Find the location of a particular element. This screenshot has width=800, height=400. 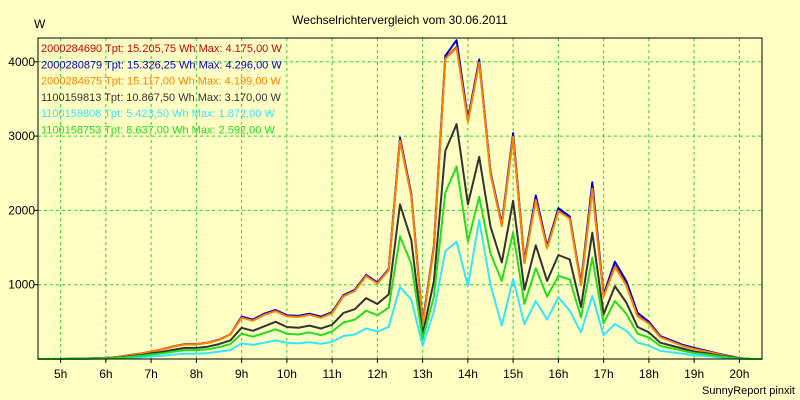

y-tick-label-4000: 4000 is located at coordinates (21, 62).